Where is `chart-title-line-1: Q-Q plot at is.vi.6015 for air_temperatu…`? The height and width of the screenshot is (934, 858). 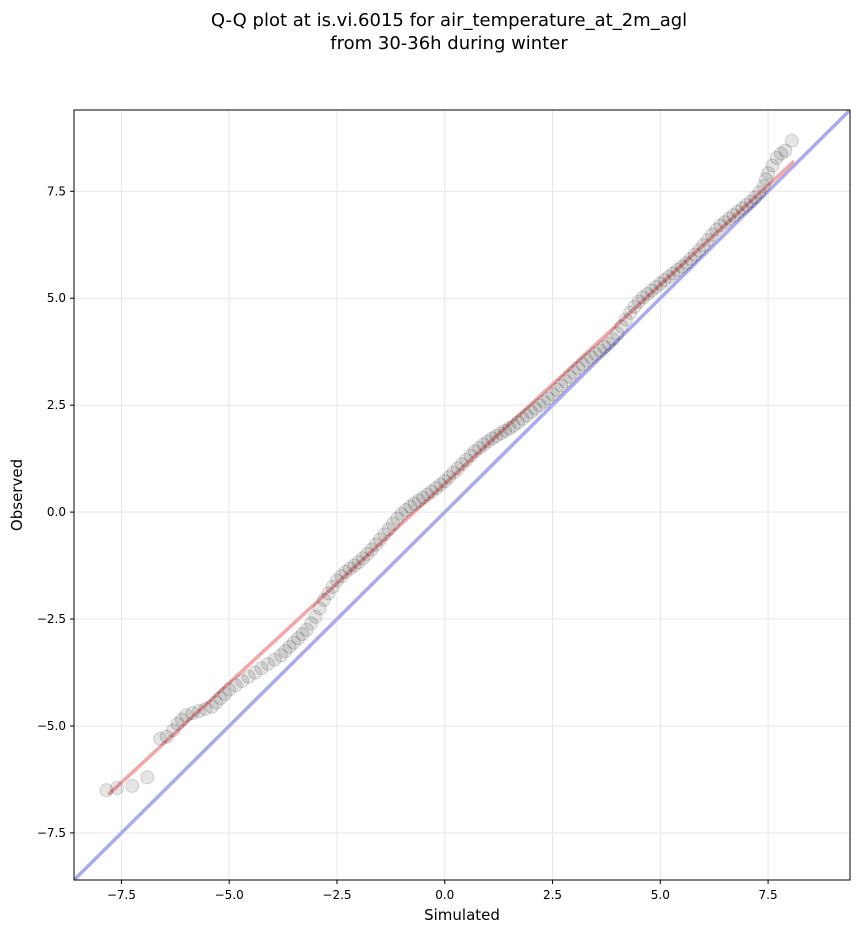
chart-title-line-1: Q-Q plot at is.vi.6015 for air_temperatu… is located at coordinates (449, 20).